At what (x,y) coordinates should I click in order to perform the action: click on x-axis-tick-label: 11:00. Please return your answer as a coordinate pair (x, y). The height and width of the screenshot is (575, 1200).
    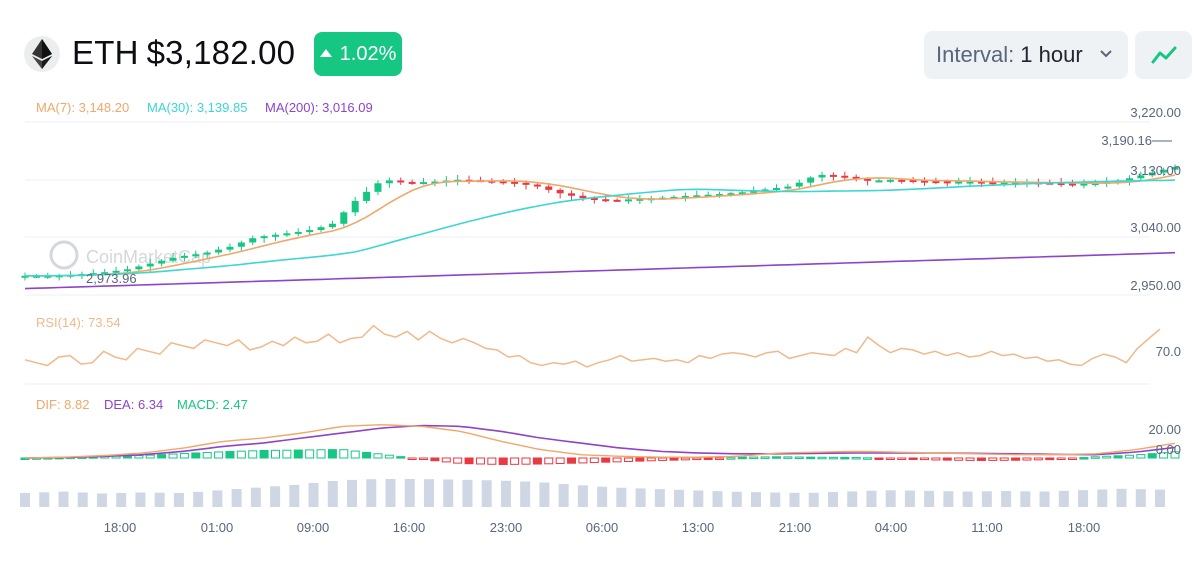
    Looking at the image, I should click on (987, 527).